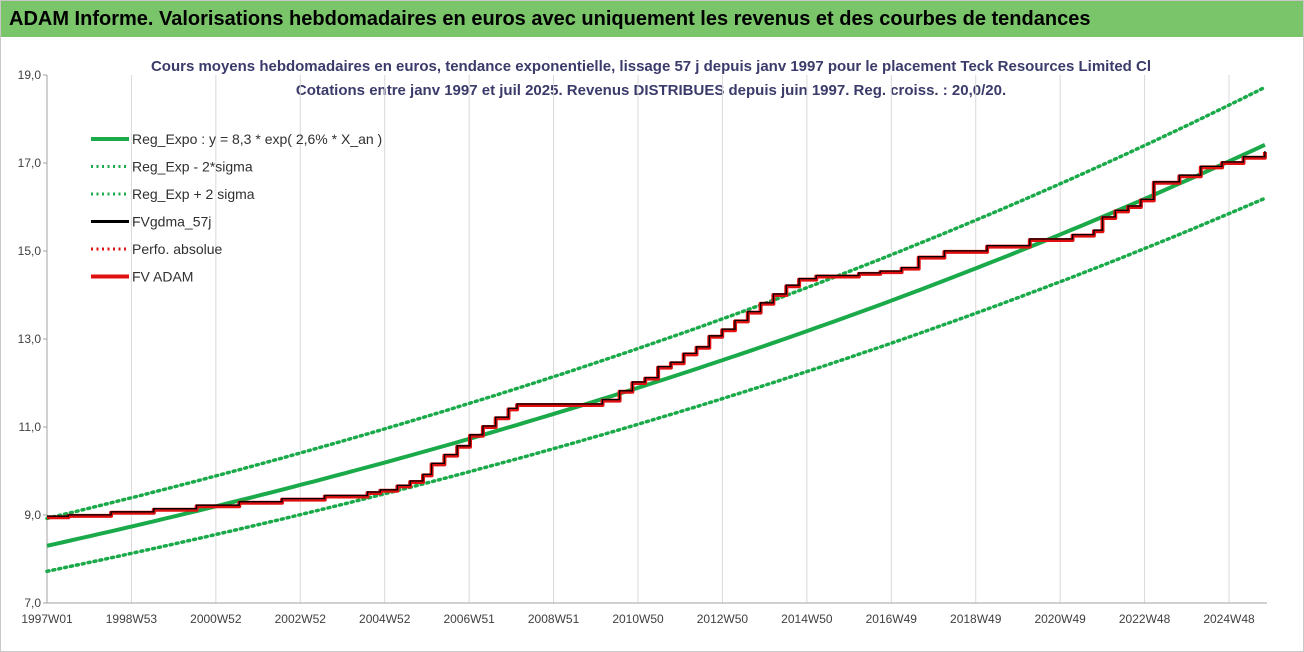  Describe the element at coordinates (1145, 619) in the screenshot. I see `x-tick-label: 2022W48` at that location.